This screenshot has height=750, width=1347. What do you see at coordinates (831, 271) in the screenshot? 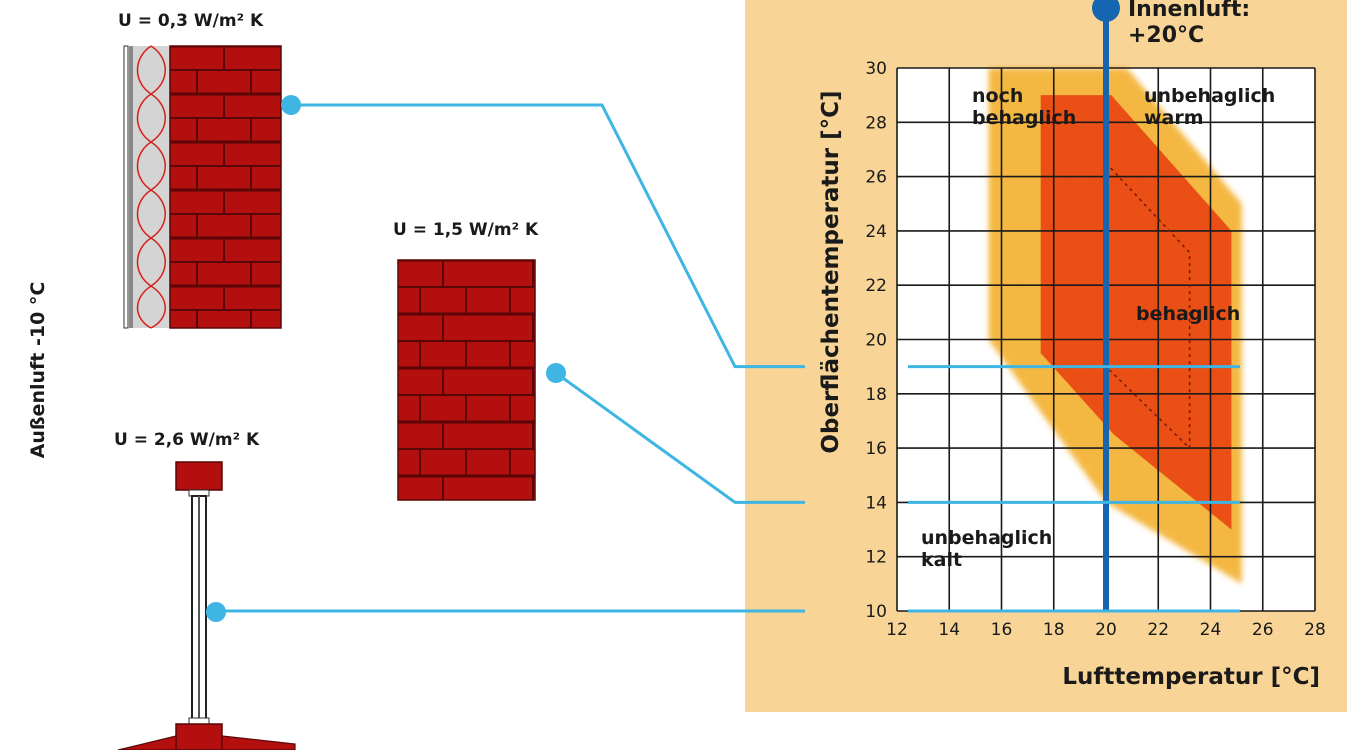
I see `y-axis-title: Oberflächentemperatur [°C]` at bounding box center [831, 271].